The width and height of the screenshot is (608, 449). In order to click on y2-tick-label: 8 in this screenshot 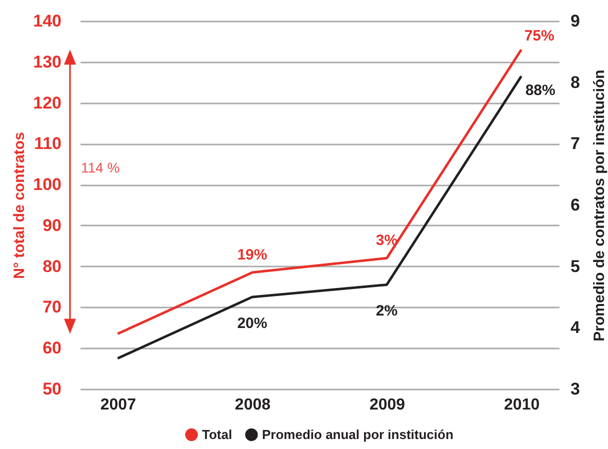, I will do `click(575, 82)`.